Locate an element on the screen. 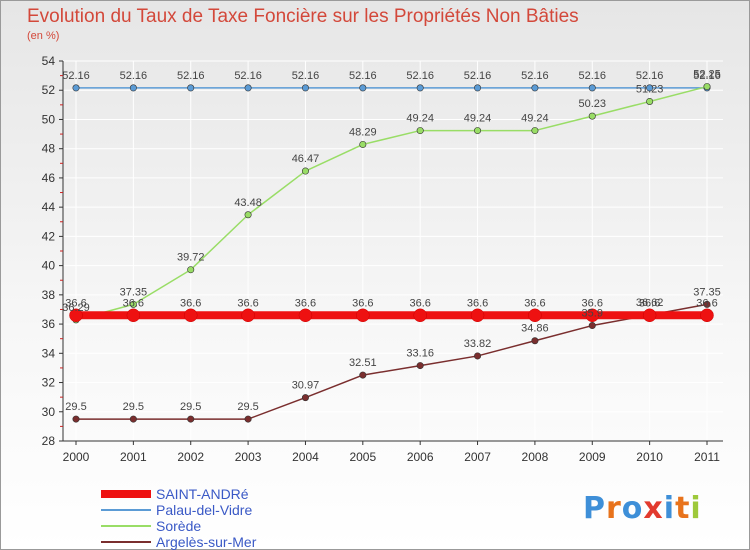 The width and height of the screenshot is (750, 550). legend-label-saint-andre: SAINT-ANDRé is located at coordinates (202, 494).